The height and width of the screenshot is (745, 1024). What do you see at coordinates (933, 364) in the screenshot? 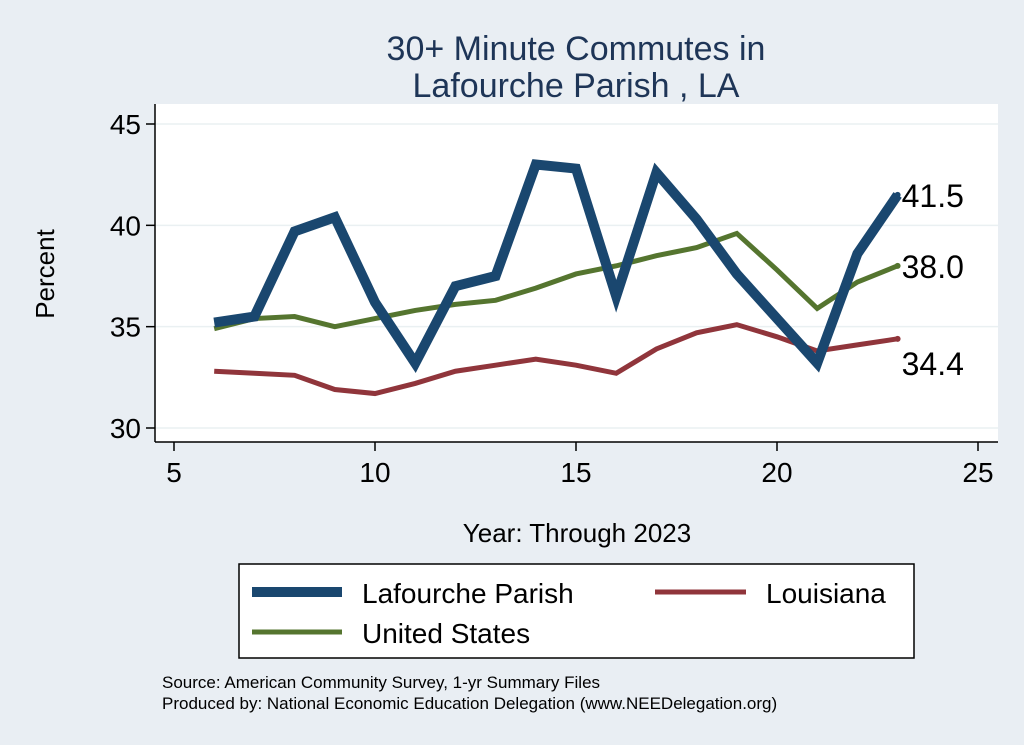
I see `end-label: 34.4` at bounding box center [933, 364].